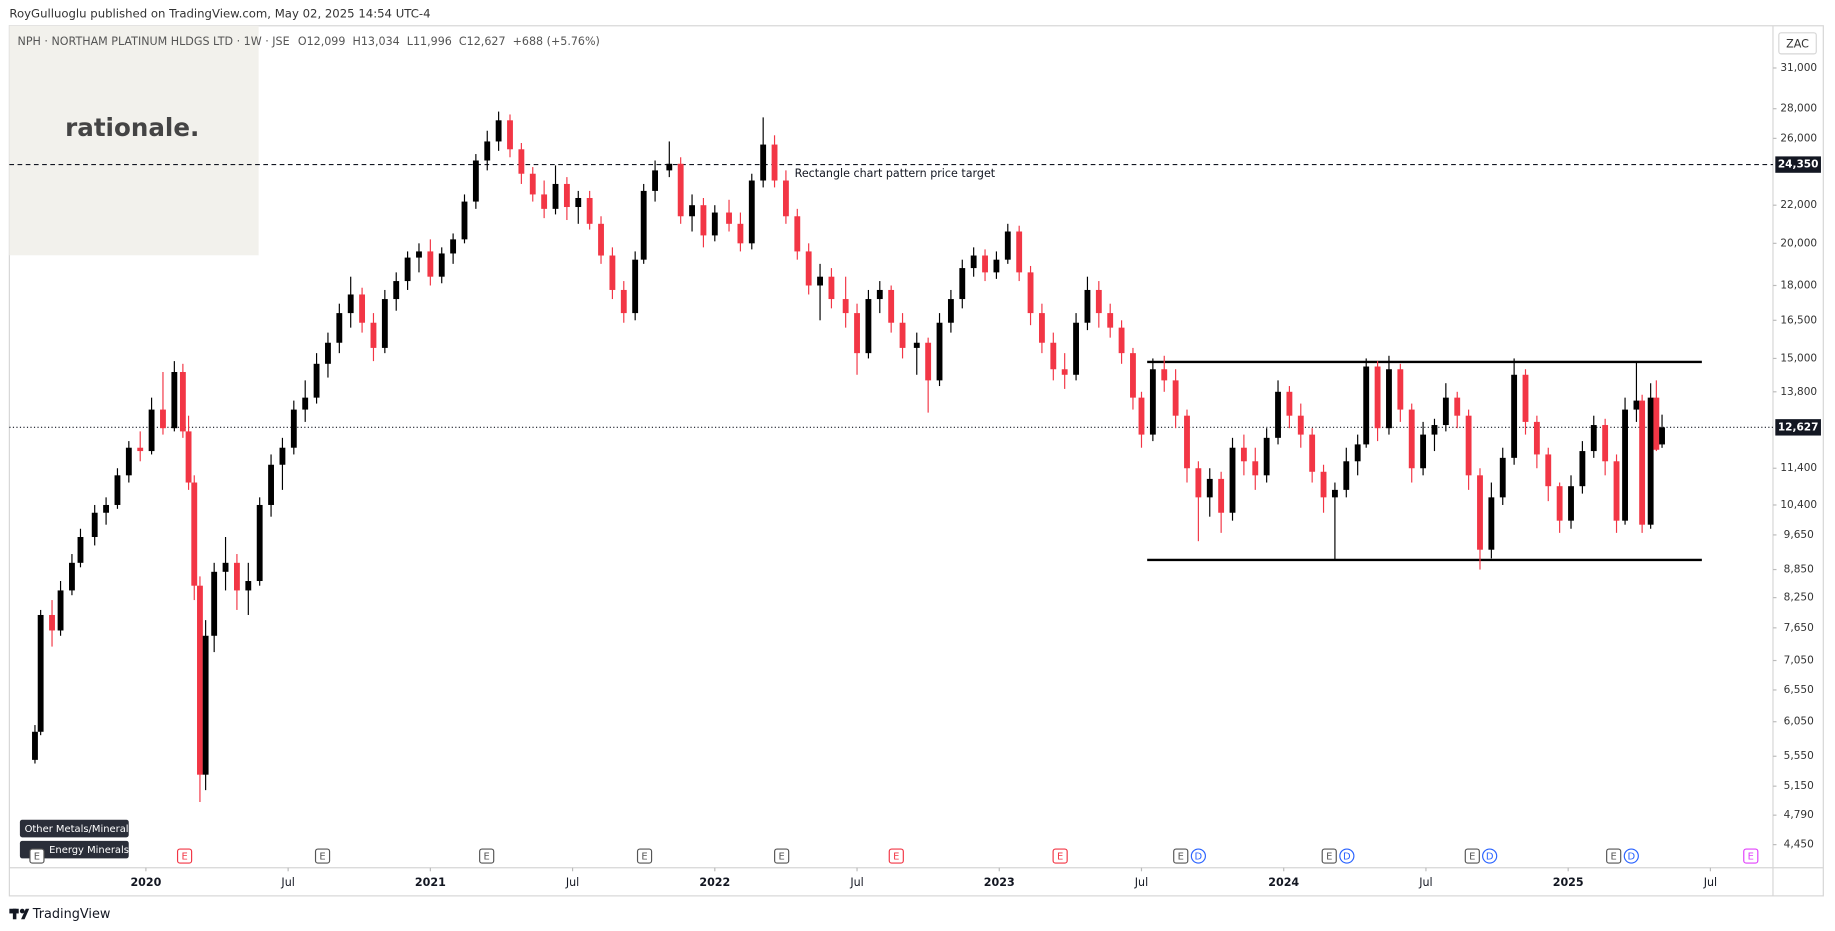  What do you see at coordinates (1798, 320) in the screenshot?
I see `y-tick-label: 16,500` at bounding box center [1798, 320].